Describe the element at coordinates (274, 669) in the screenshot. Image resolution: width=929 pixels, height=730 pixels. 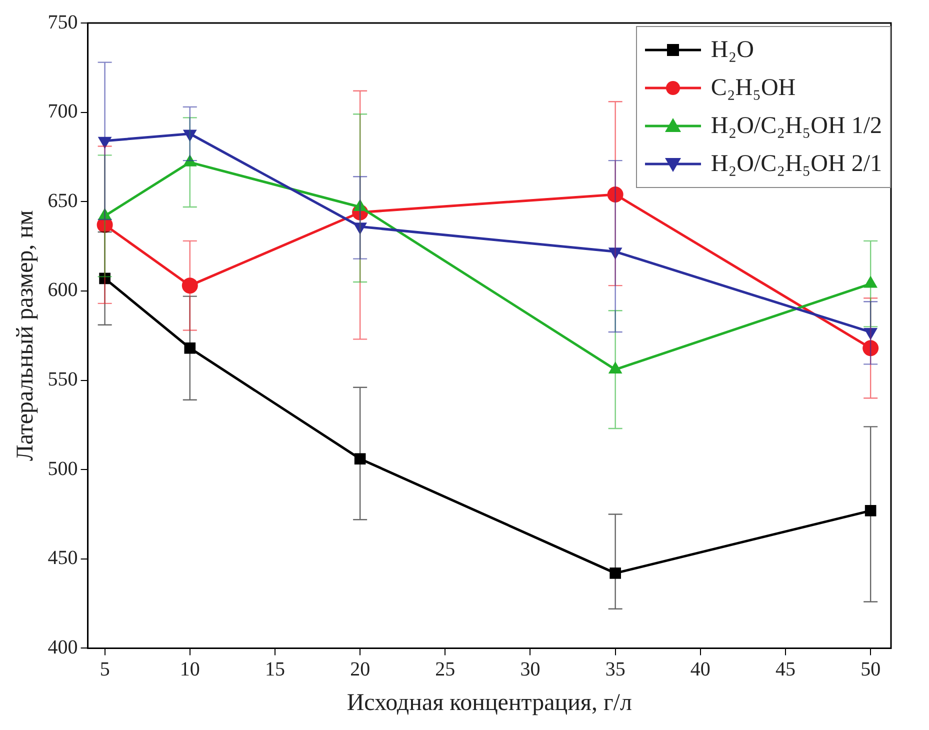
I see `x-tick-label: 15` at that location.